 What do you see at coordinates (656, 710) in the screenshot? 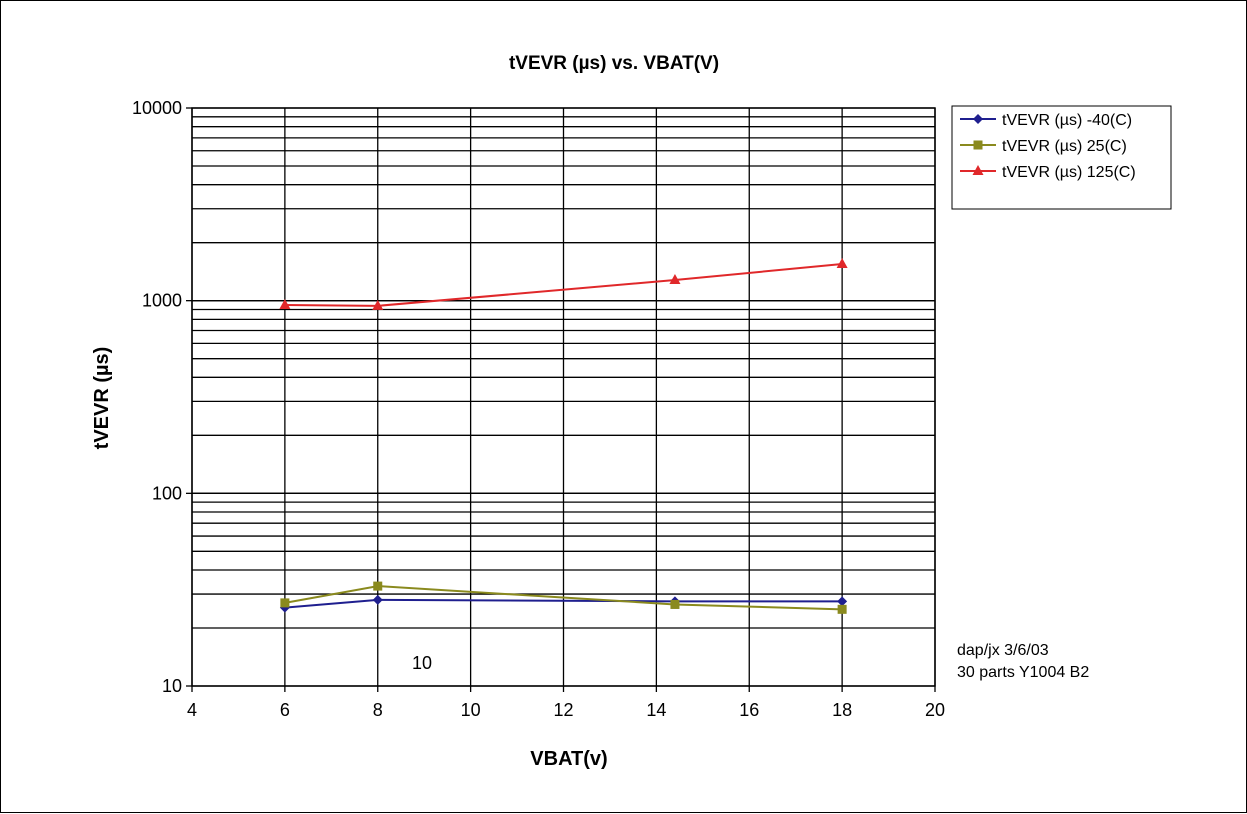
I see `x-tick-label: 14` at bounding box center [656, 710].